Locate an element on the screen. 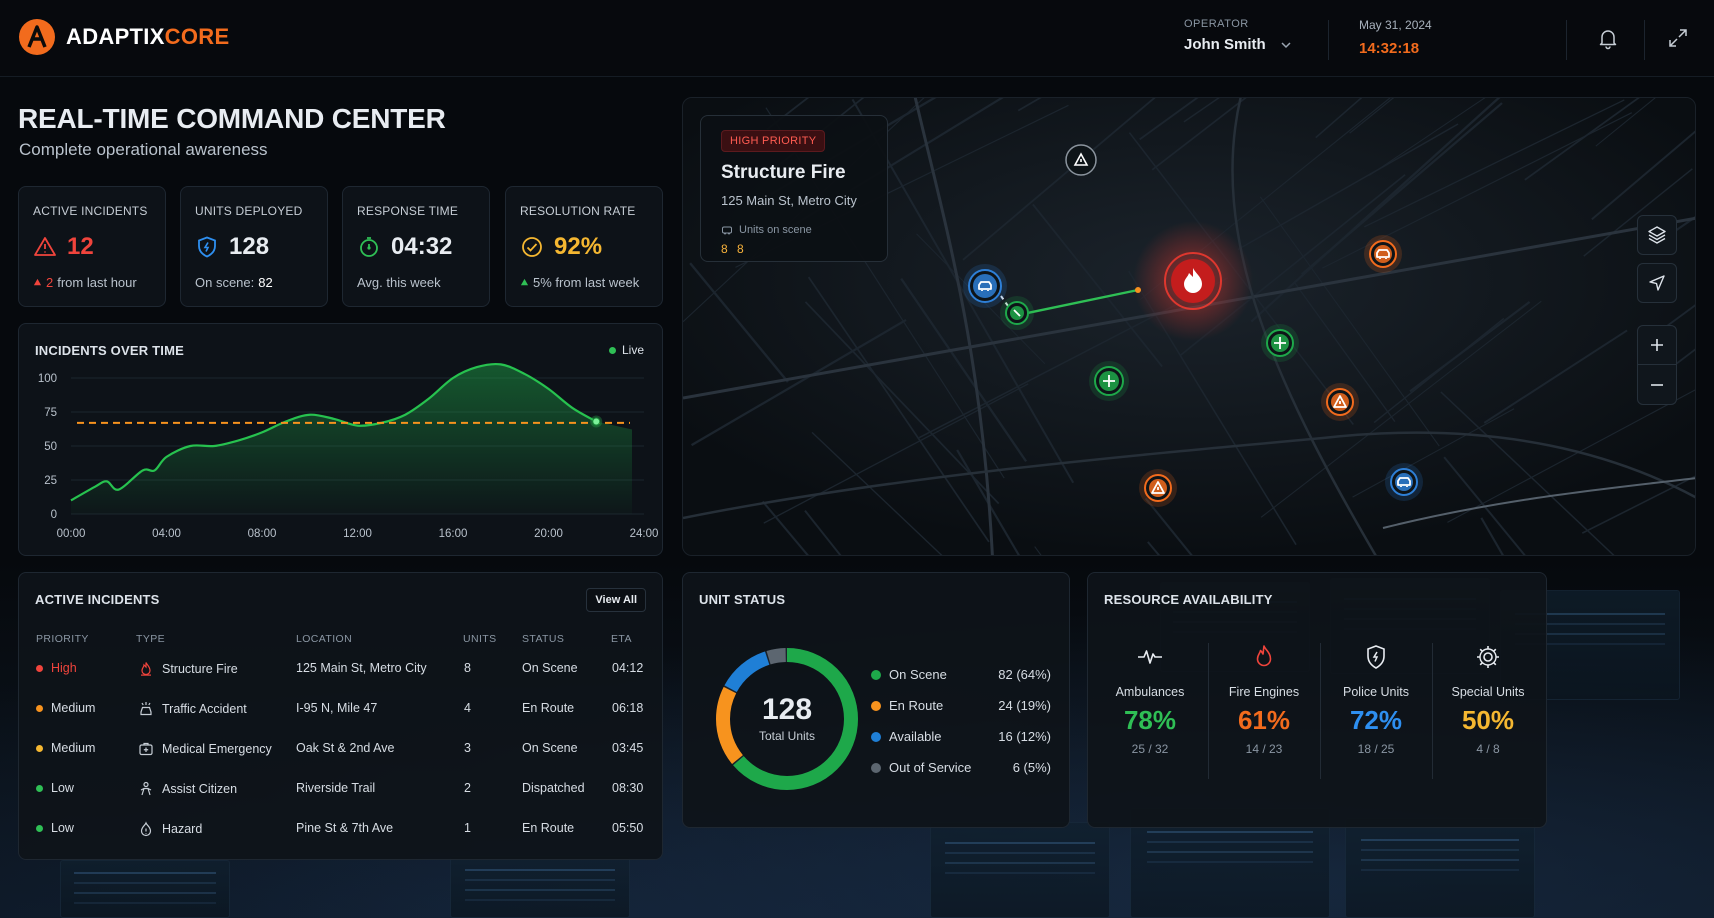 The width and height of the screenshot is (1714, 918). y-tick-label: 0 is located at coordinates (54, 515).